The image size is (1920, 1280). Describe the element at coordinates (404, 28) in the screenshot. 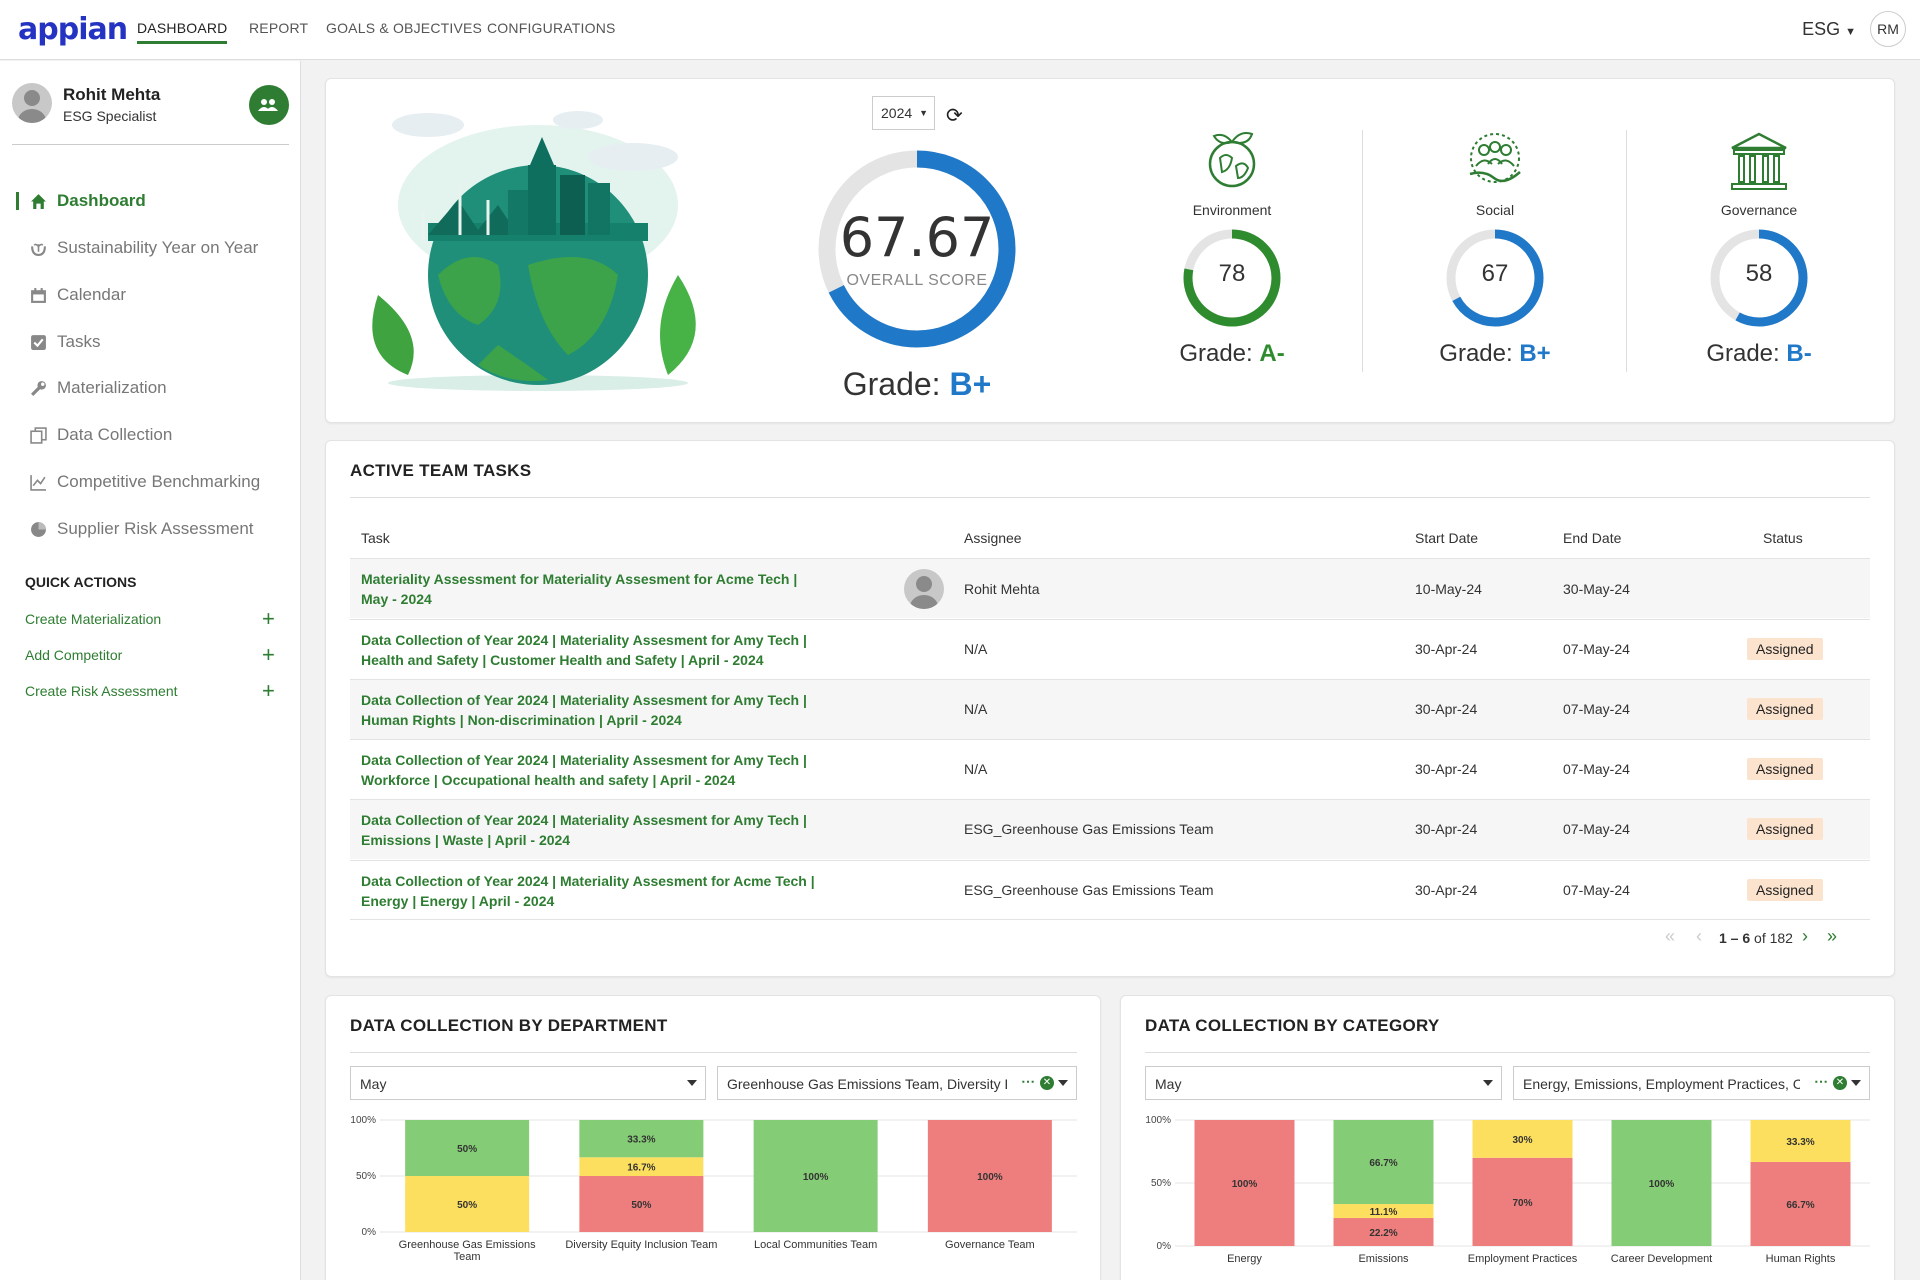

I see `tab-goals-objectives: GOALS & OBJECTIVES` at that location.